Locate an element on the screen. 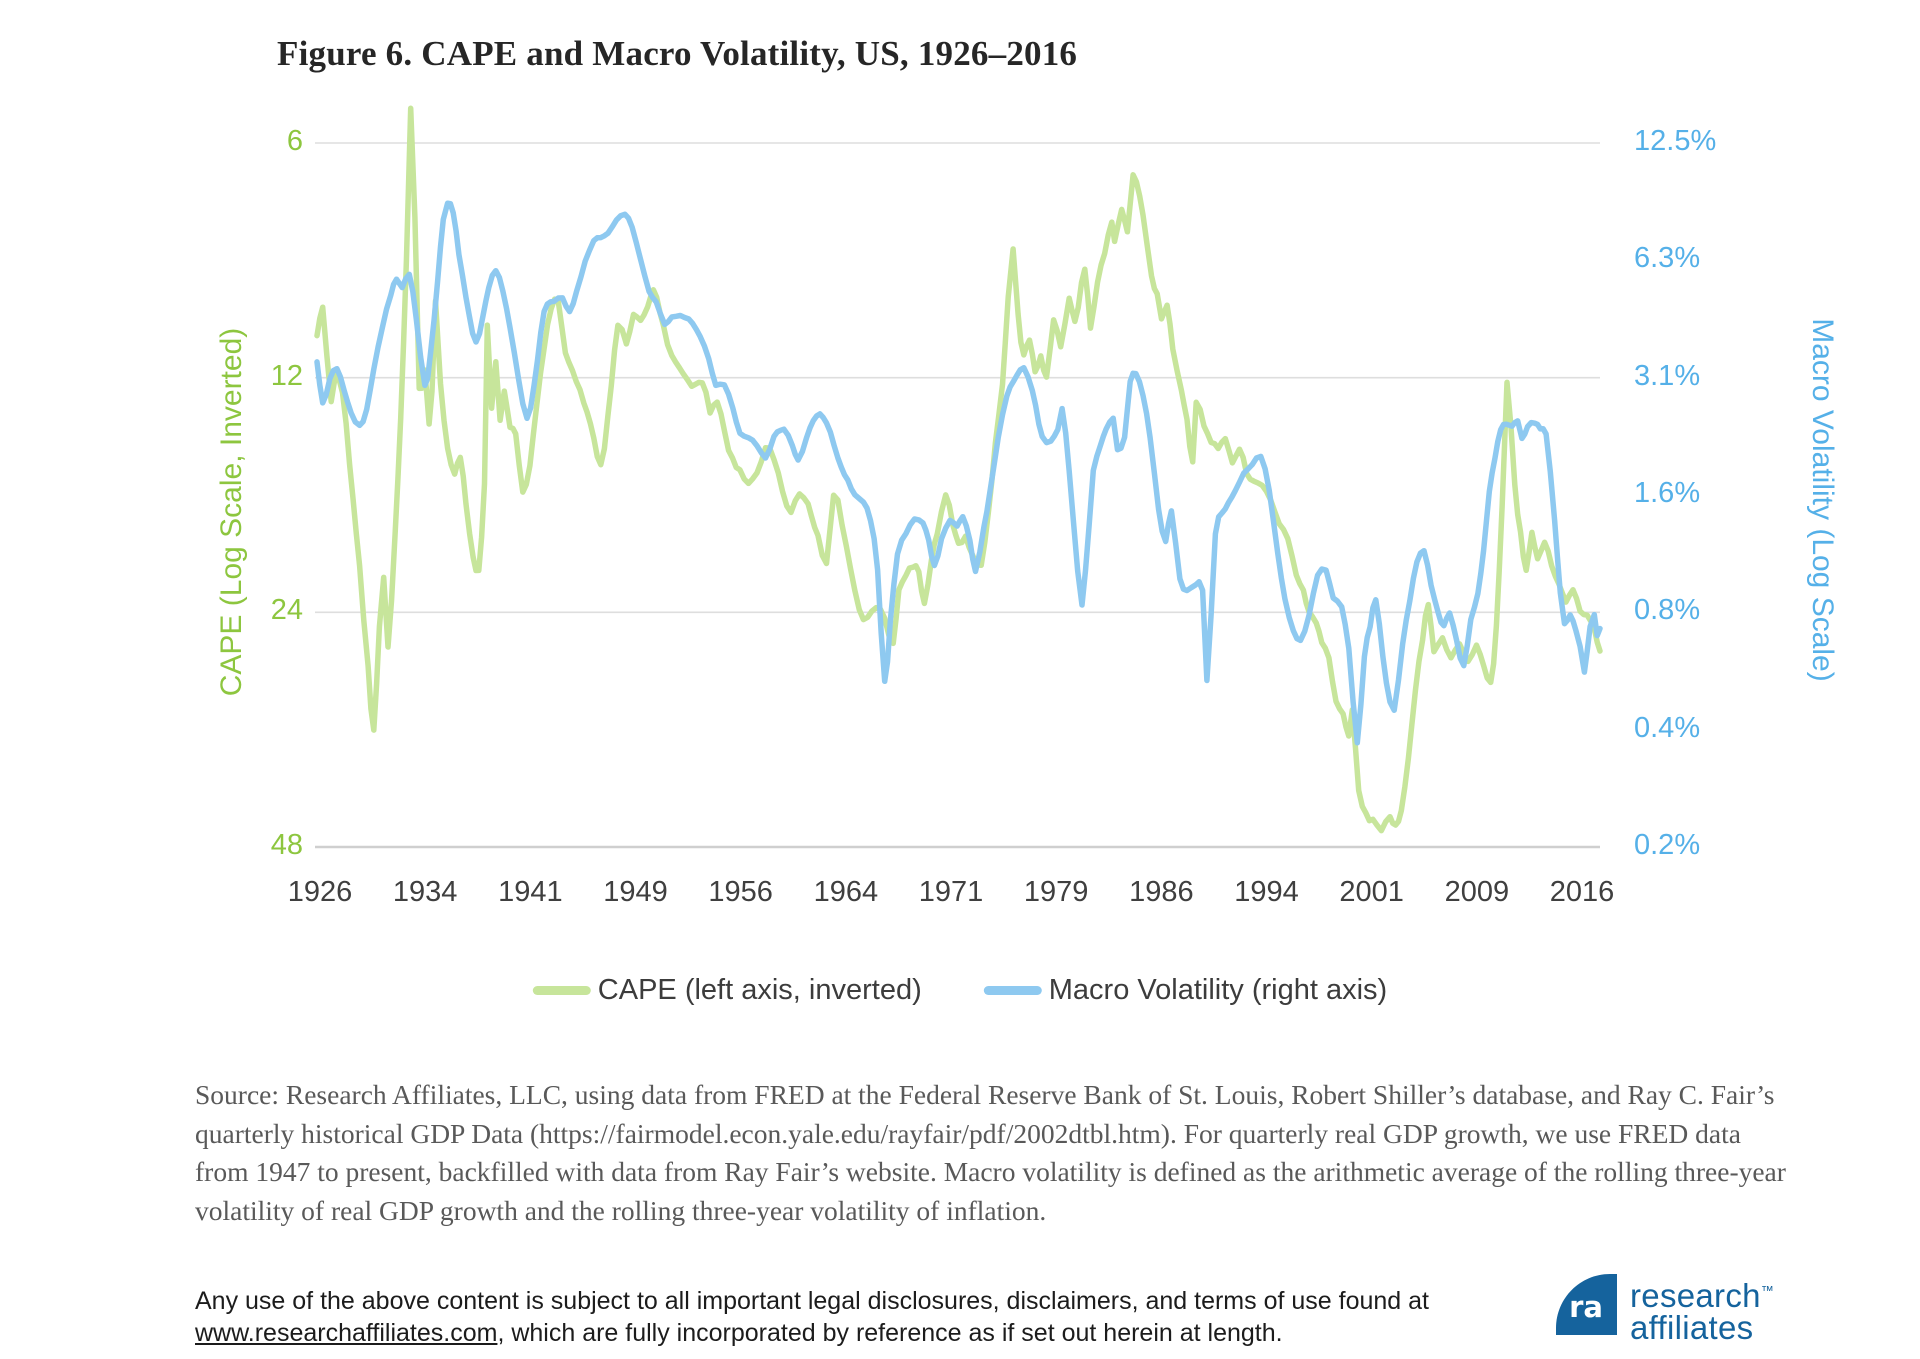 The height and width of the screenshot is (1359, 1920). right-axis-tick-label: 0.4% is located at coordinates (1667, 727).